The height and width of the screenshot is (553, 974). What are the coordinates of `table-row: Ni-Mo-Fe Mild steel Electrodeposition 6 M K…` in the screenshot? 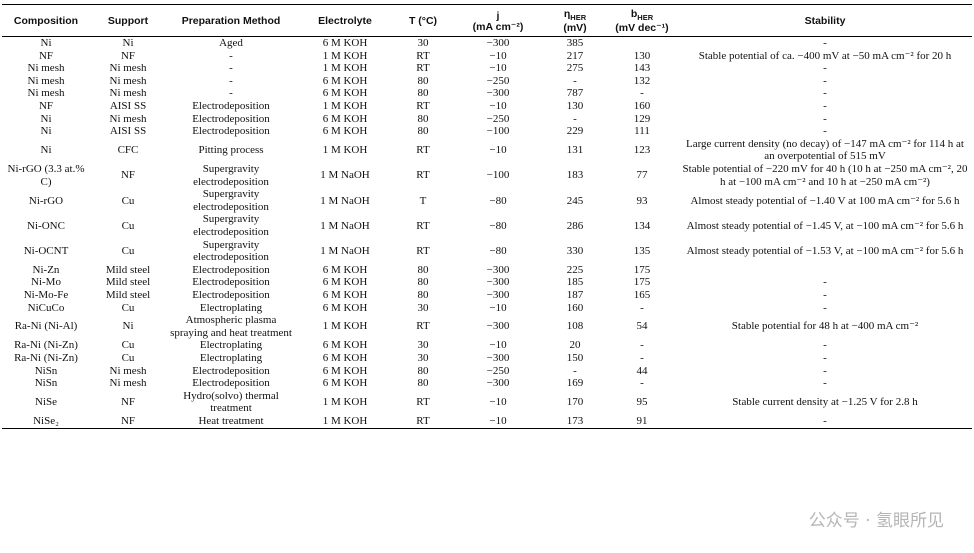 It's located at (487, 295).